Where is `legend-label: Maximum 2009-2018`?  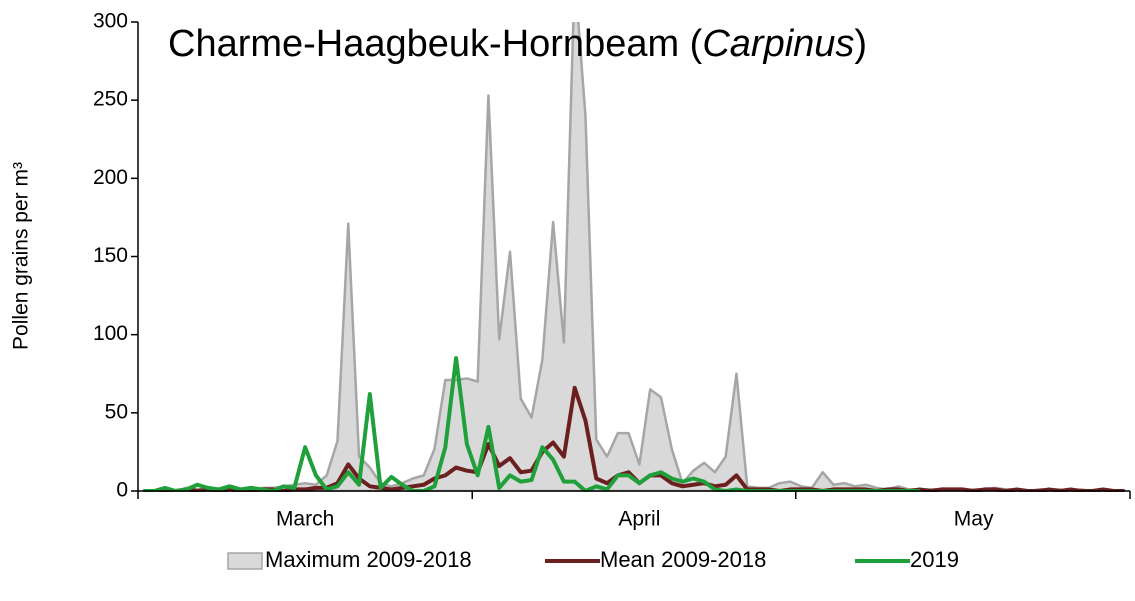 legend-label: Maximum 2009-2018 is located at coordinates (368, 559).